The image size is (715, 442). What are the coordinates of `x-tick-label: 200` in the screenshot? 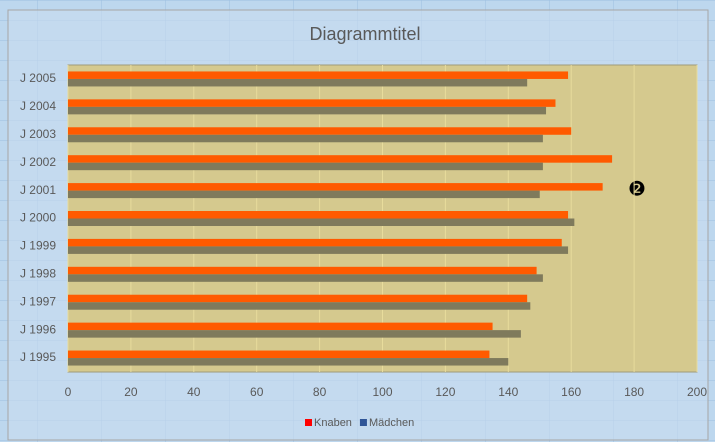 It's located at (697, 392).